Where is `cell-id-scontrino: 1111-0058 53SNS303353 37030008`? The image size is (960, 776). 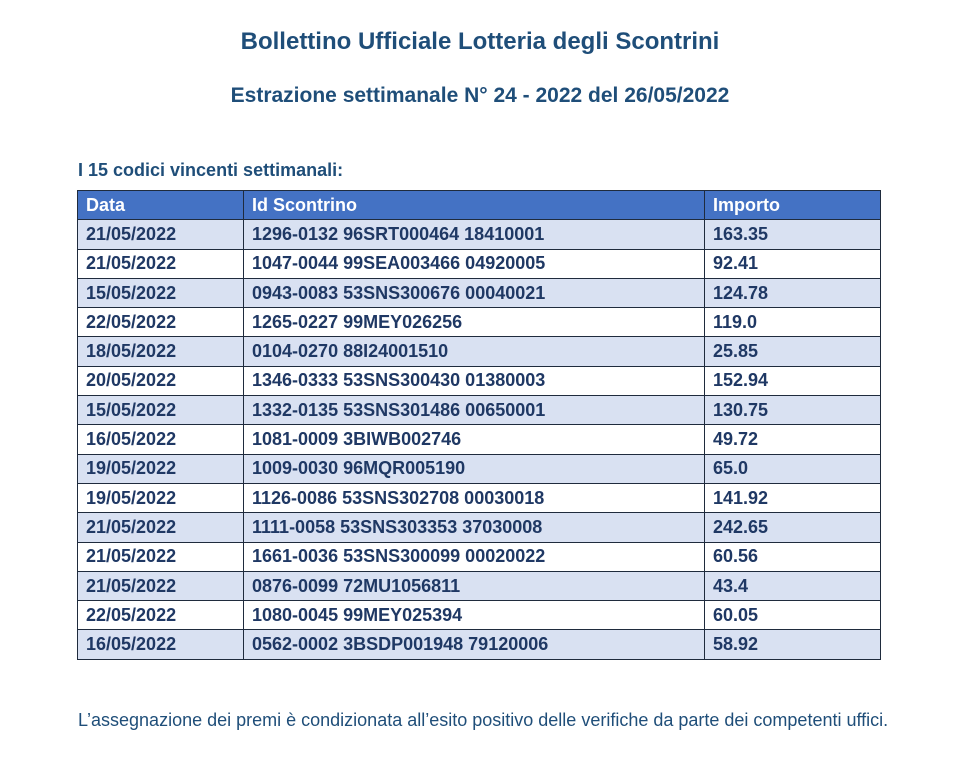 cell-id-scontrino: 1111-0058 53SNS303353 37030008 is located at coordinates (474, 527).